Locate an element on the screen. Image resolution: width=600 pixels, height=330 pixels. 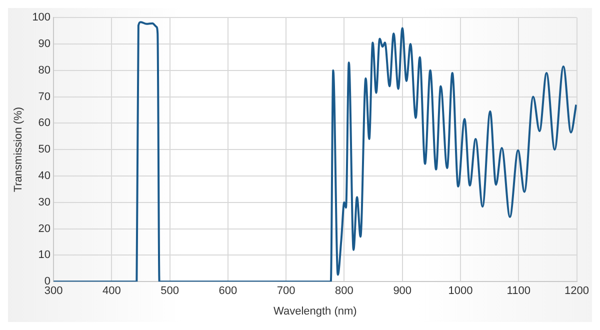
y-tick-label: 70 is located at coordinates (44, 96).